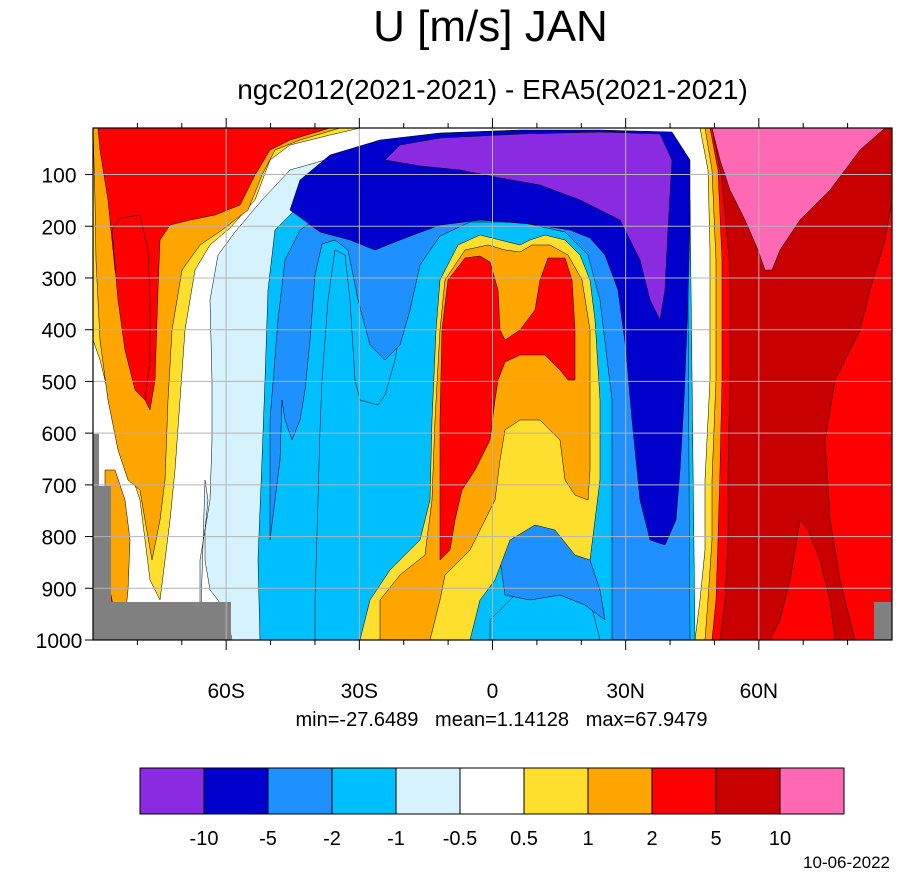  What do you see at coordinates (204, 839) in the screenshot?
I see `colorbar-label: -10` at bounding box center [204, 839].